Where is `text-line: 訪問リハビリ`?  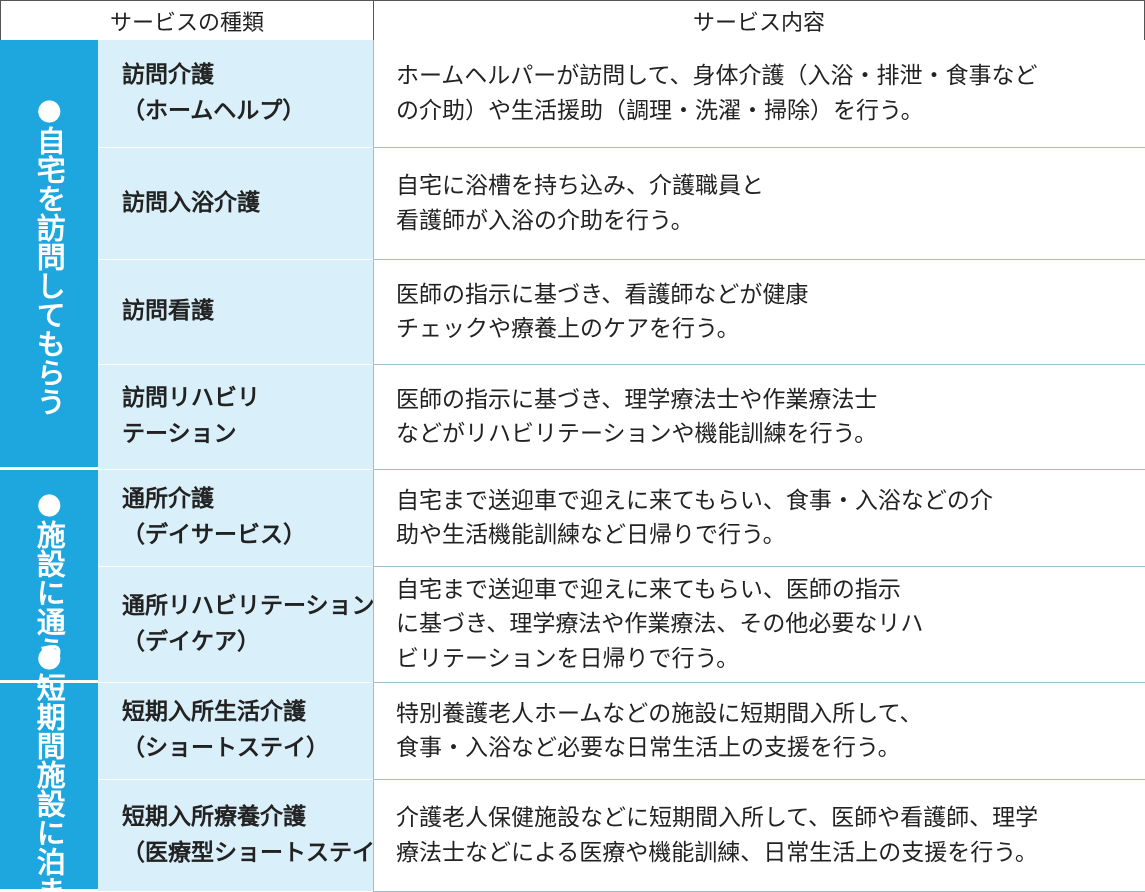 text-line: 訪問リハビリ is located at coordinates (191, 398).